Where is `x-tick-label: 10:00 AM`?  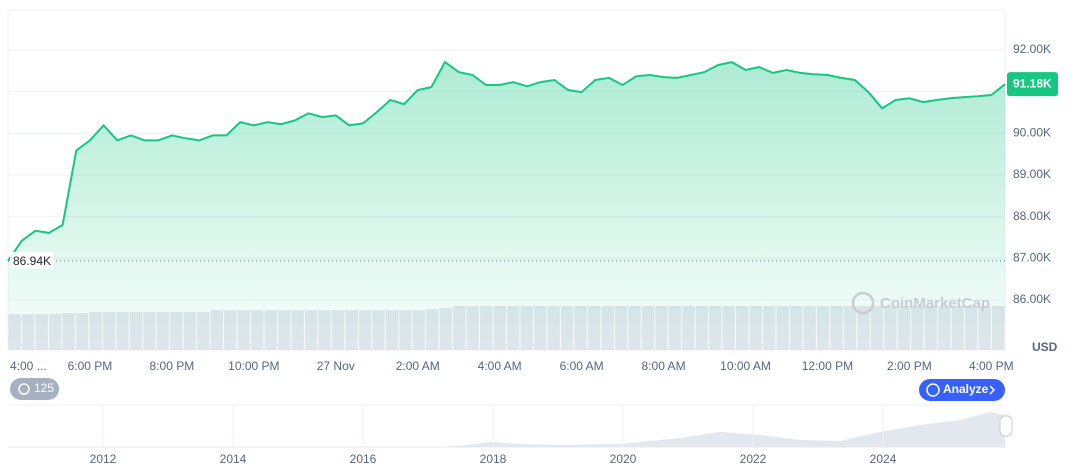
x-tick-label: 10:00 AM is located at coordinates (745, 366).